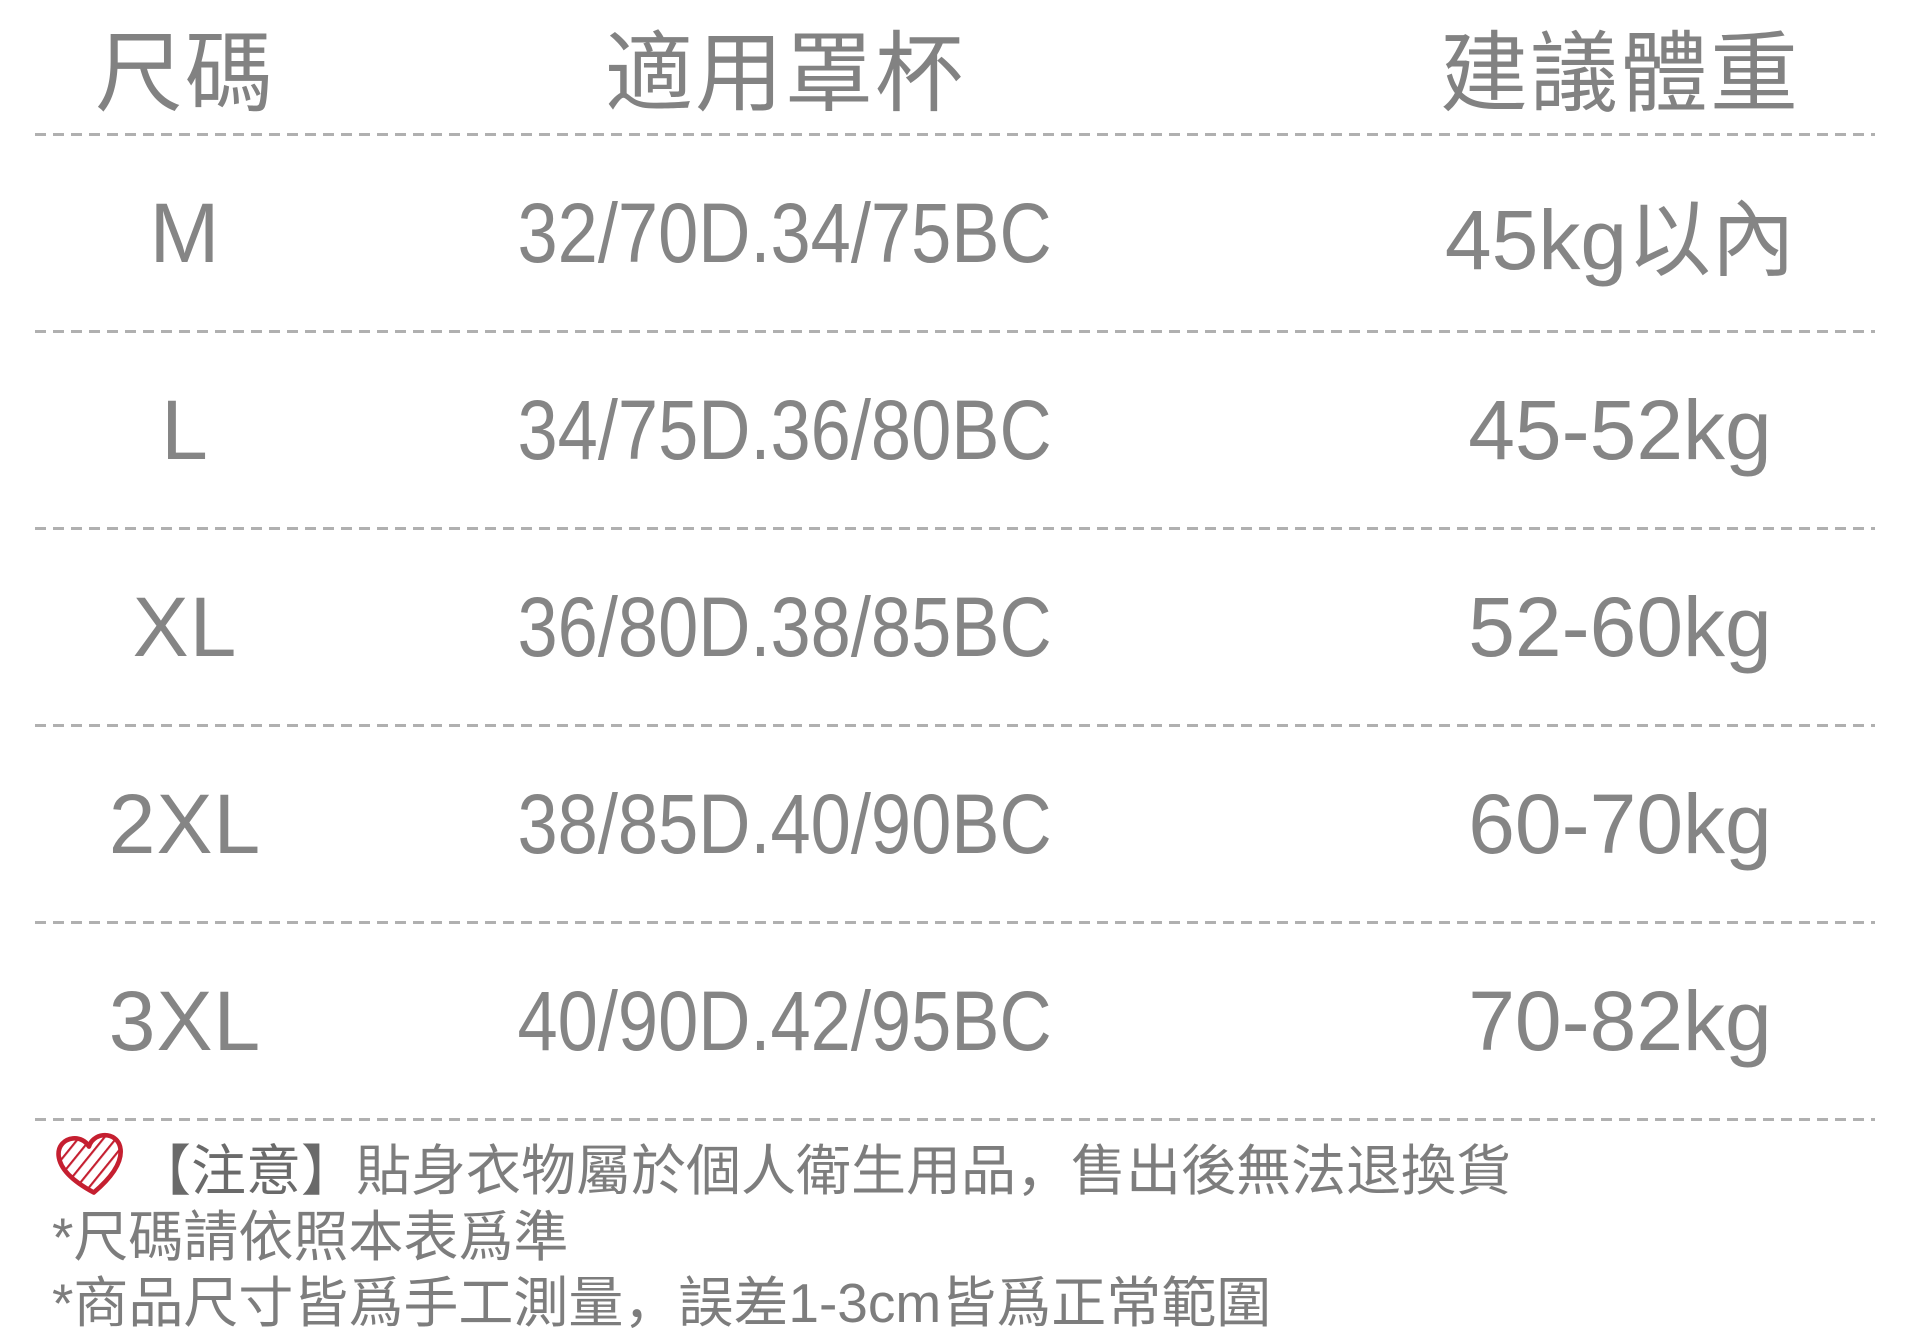  I want to click on note-line-2: *尺碼請依照本表爲準, so click(310, 1237).